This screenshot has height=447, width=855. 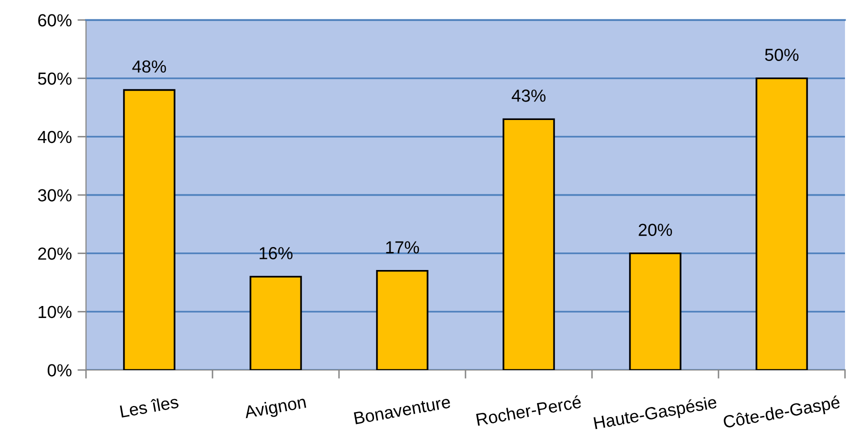 I want to click on data-label: 20%, so click(x=655, y=230).